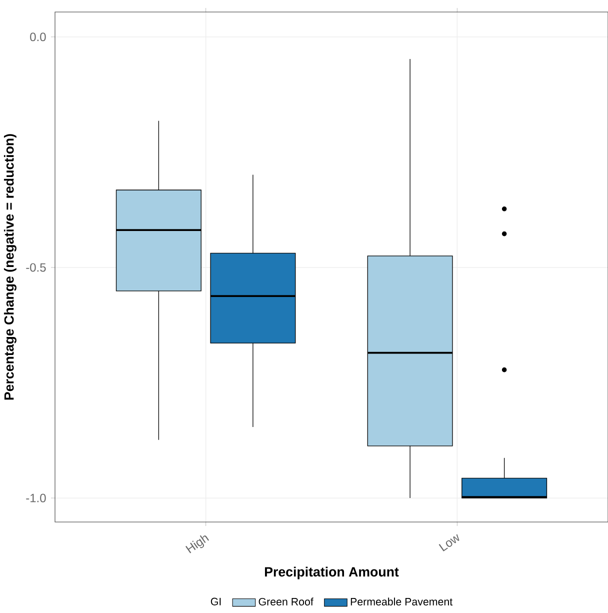  What do you see at coordinates (197, 544) in the screenshot?
I see `x-tick-label: High` at bounding box center [197, 544].